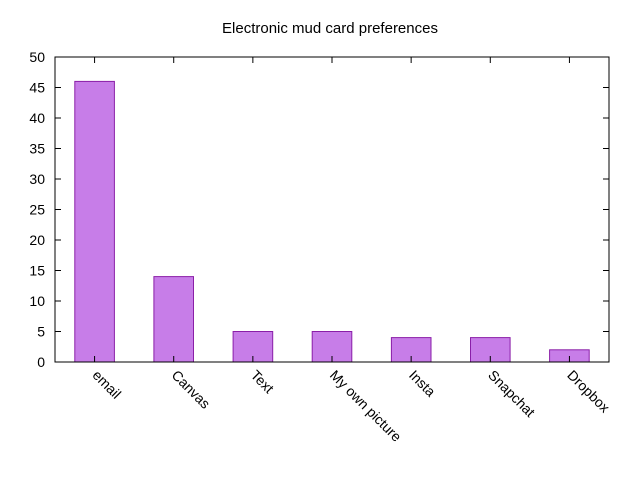 This screenshot has width=640, height=480. Describe the element at coordinates (37, 271) in the screenshot. I see `y-tick-label: 15` at that location.